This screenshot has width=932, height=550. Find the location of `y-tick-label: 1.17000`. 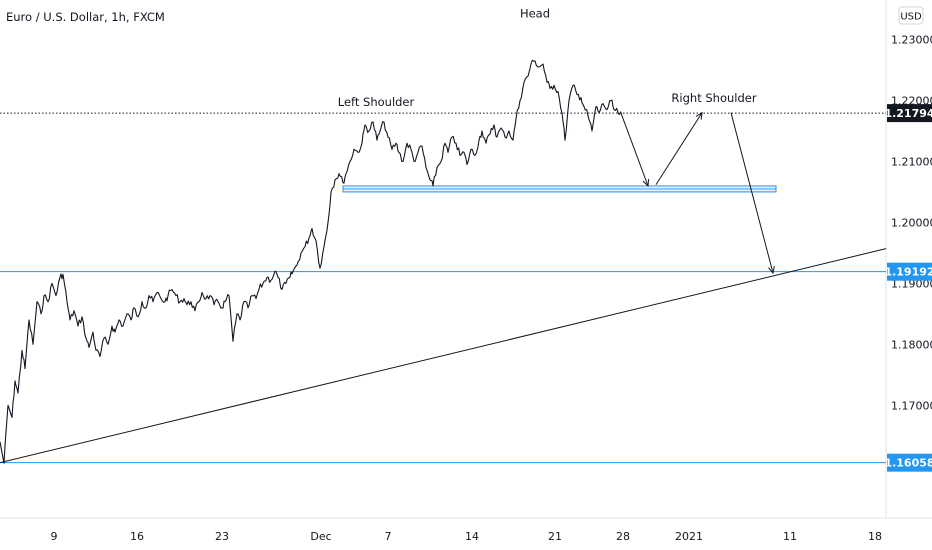

y-tick-label: 1.17000 is located at coordinates (911, 405).